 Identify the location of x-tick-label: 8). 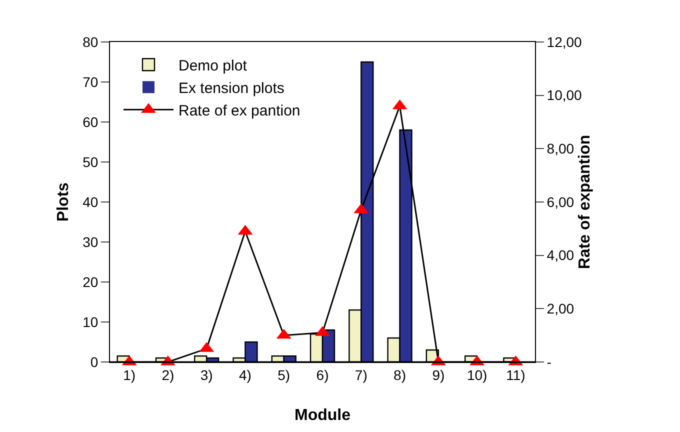
(400, 374).